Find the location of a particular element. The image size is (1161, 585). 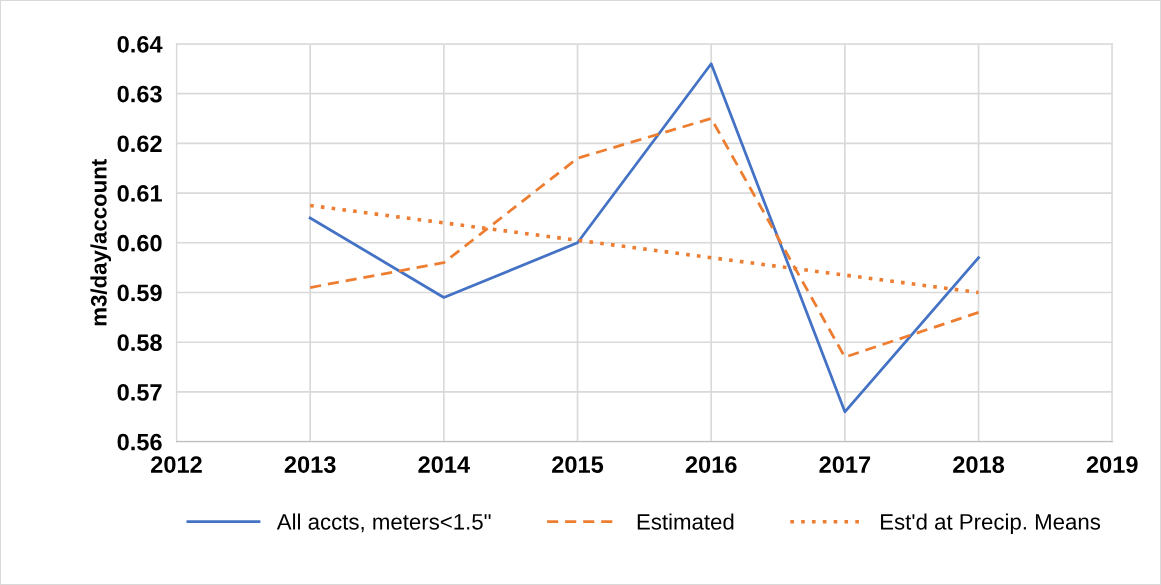

y-tick-label: 0.63 is located at coordinates (139, 94).